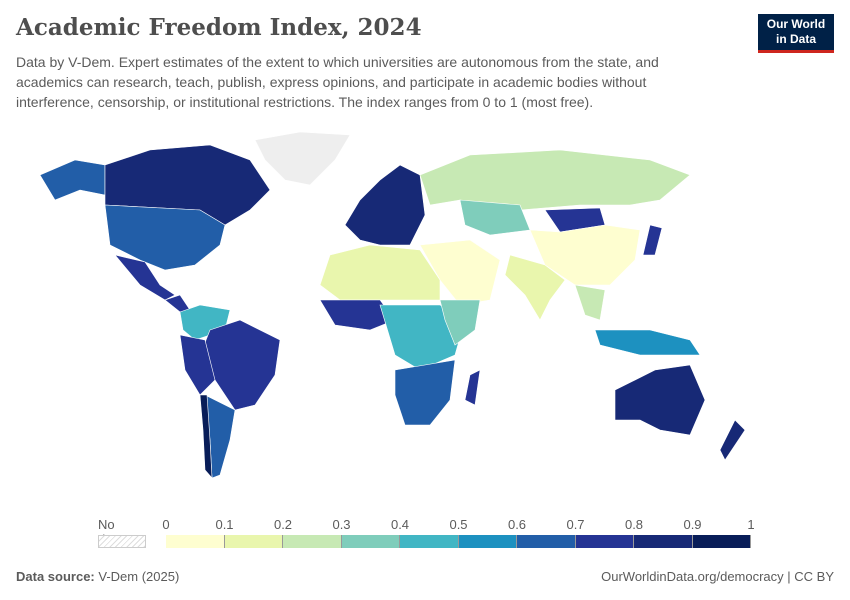  Describe the element at coordinates (652, 240) in the screenshot. I see `japan` at that location.